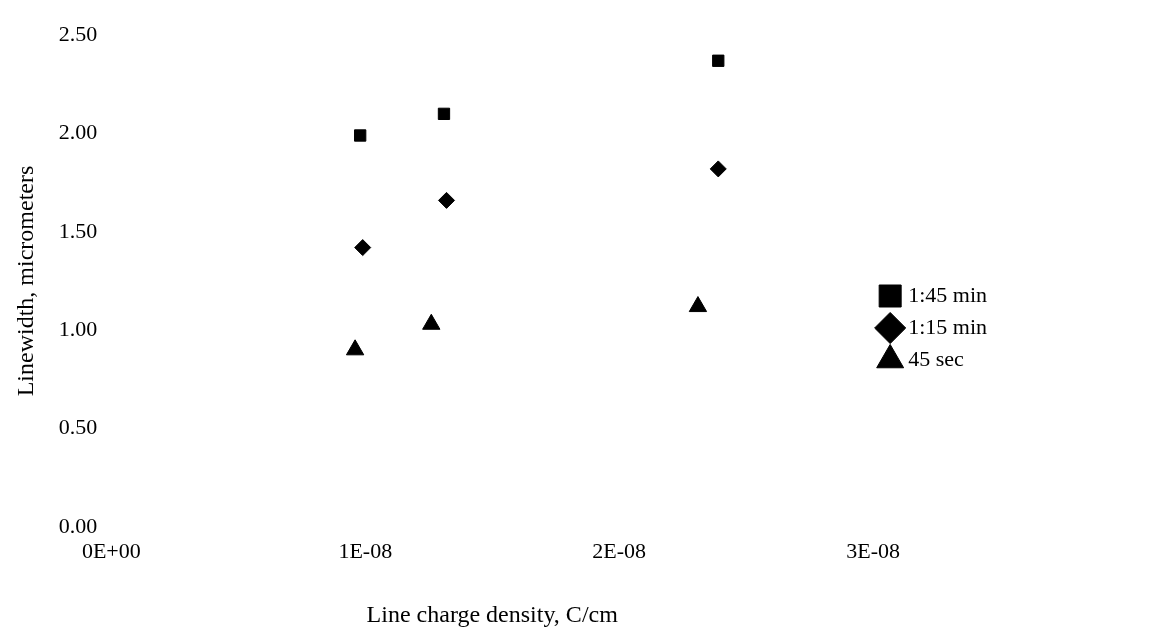  I want to click on y-tick-label: 0.00, so click(78, 525).